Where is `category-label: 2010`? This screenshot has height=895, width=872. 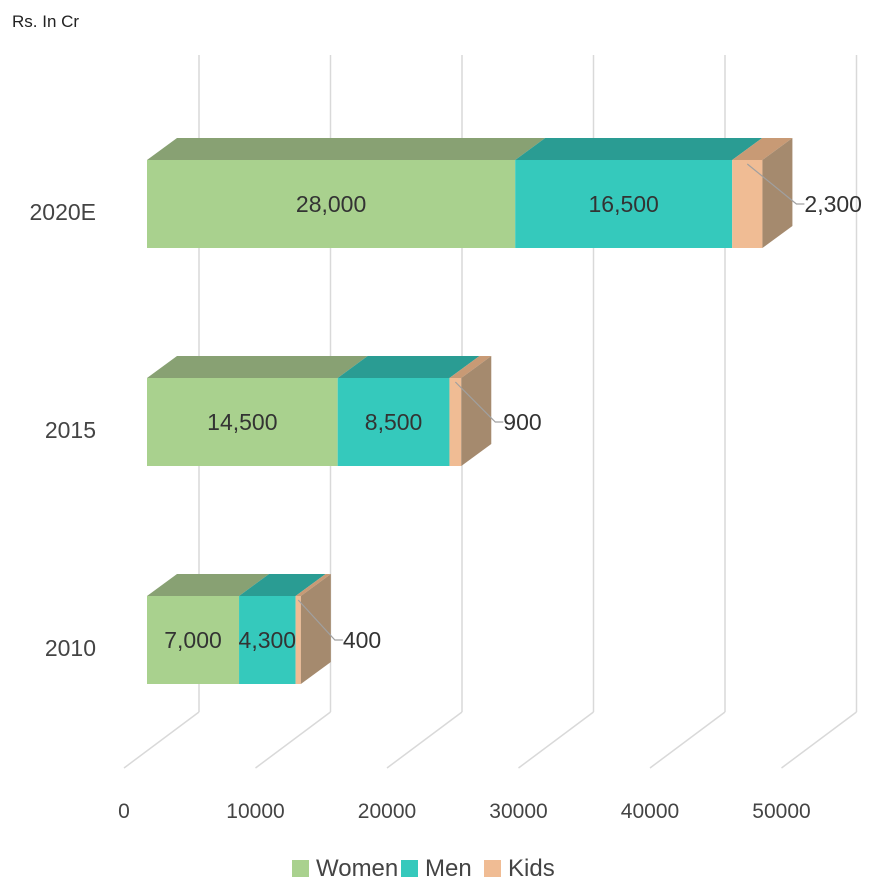 category-label: 2010 is located at coordinates (70, 648).